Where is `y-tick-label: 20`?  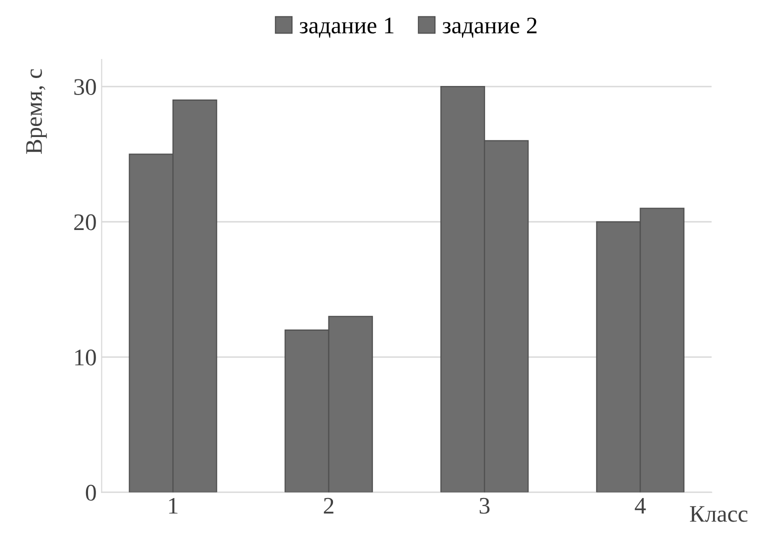
y-tick-label: 20 is located at coordinates (85, 222).